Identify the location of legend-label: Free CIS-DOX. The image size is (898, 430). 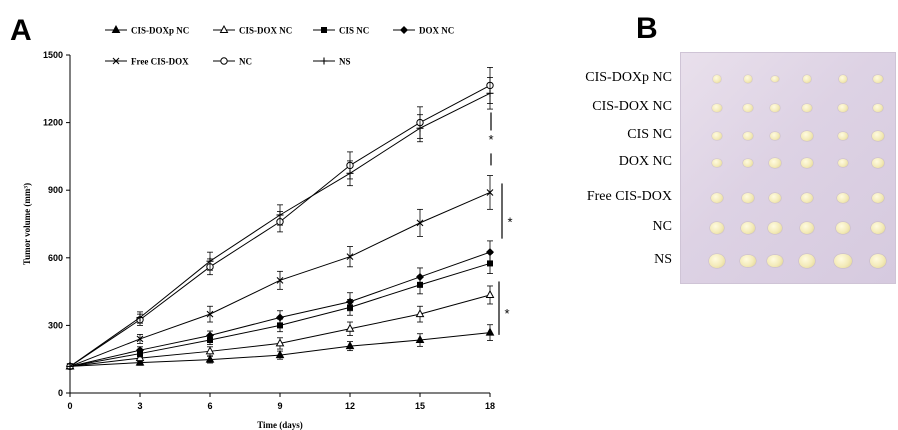
(160, 62).